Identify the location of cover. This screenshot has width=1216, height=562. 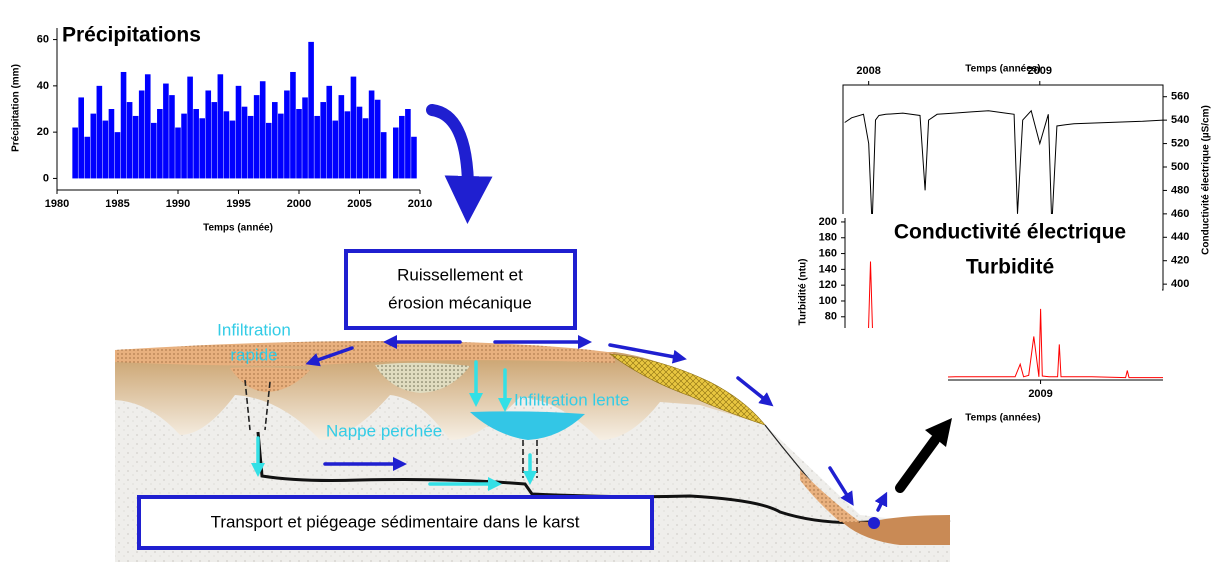
(861, 375).